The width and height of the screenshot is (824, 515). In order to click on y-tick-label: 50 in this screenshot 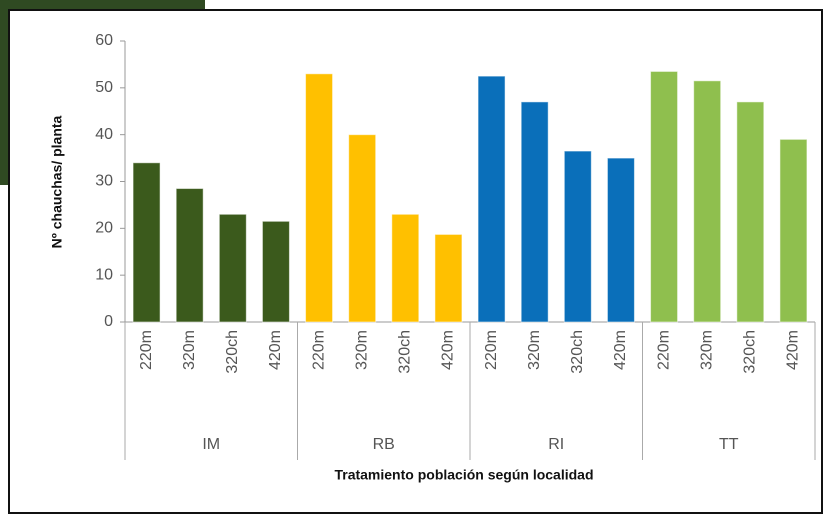, I will do `click(104, 87)`.